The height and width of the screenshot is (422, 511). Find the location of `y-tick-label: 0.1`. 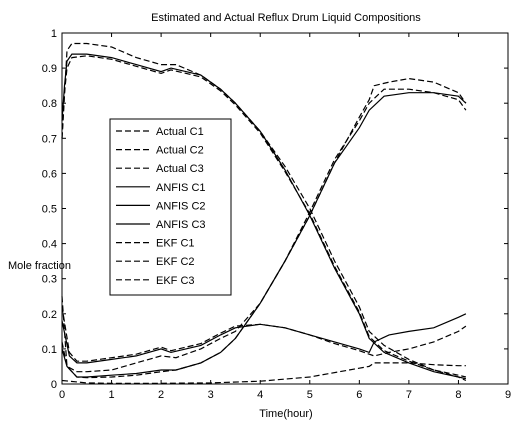

y-tick-label: 0.1 is located at coordinates (49, 350).